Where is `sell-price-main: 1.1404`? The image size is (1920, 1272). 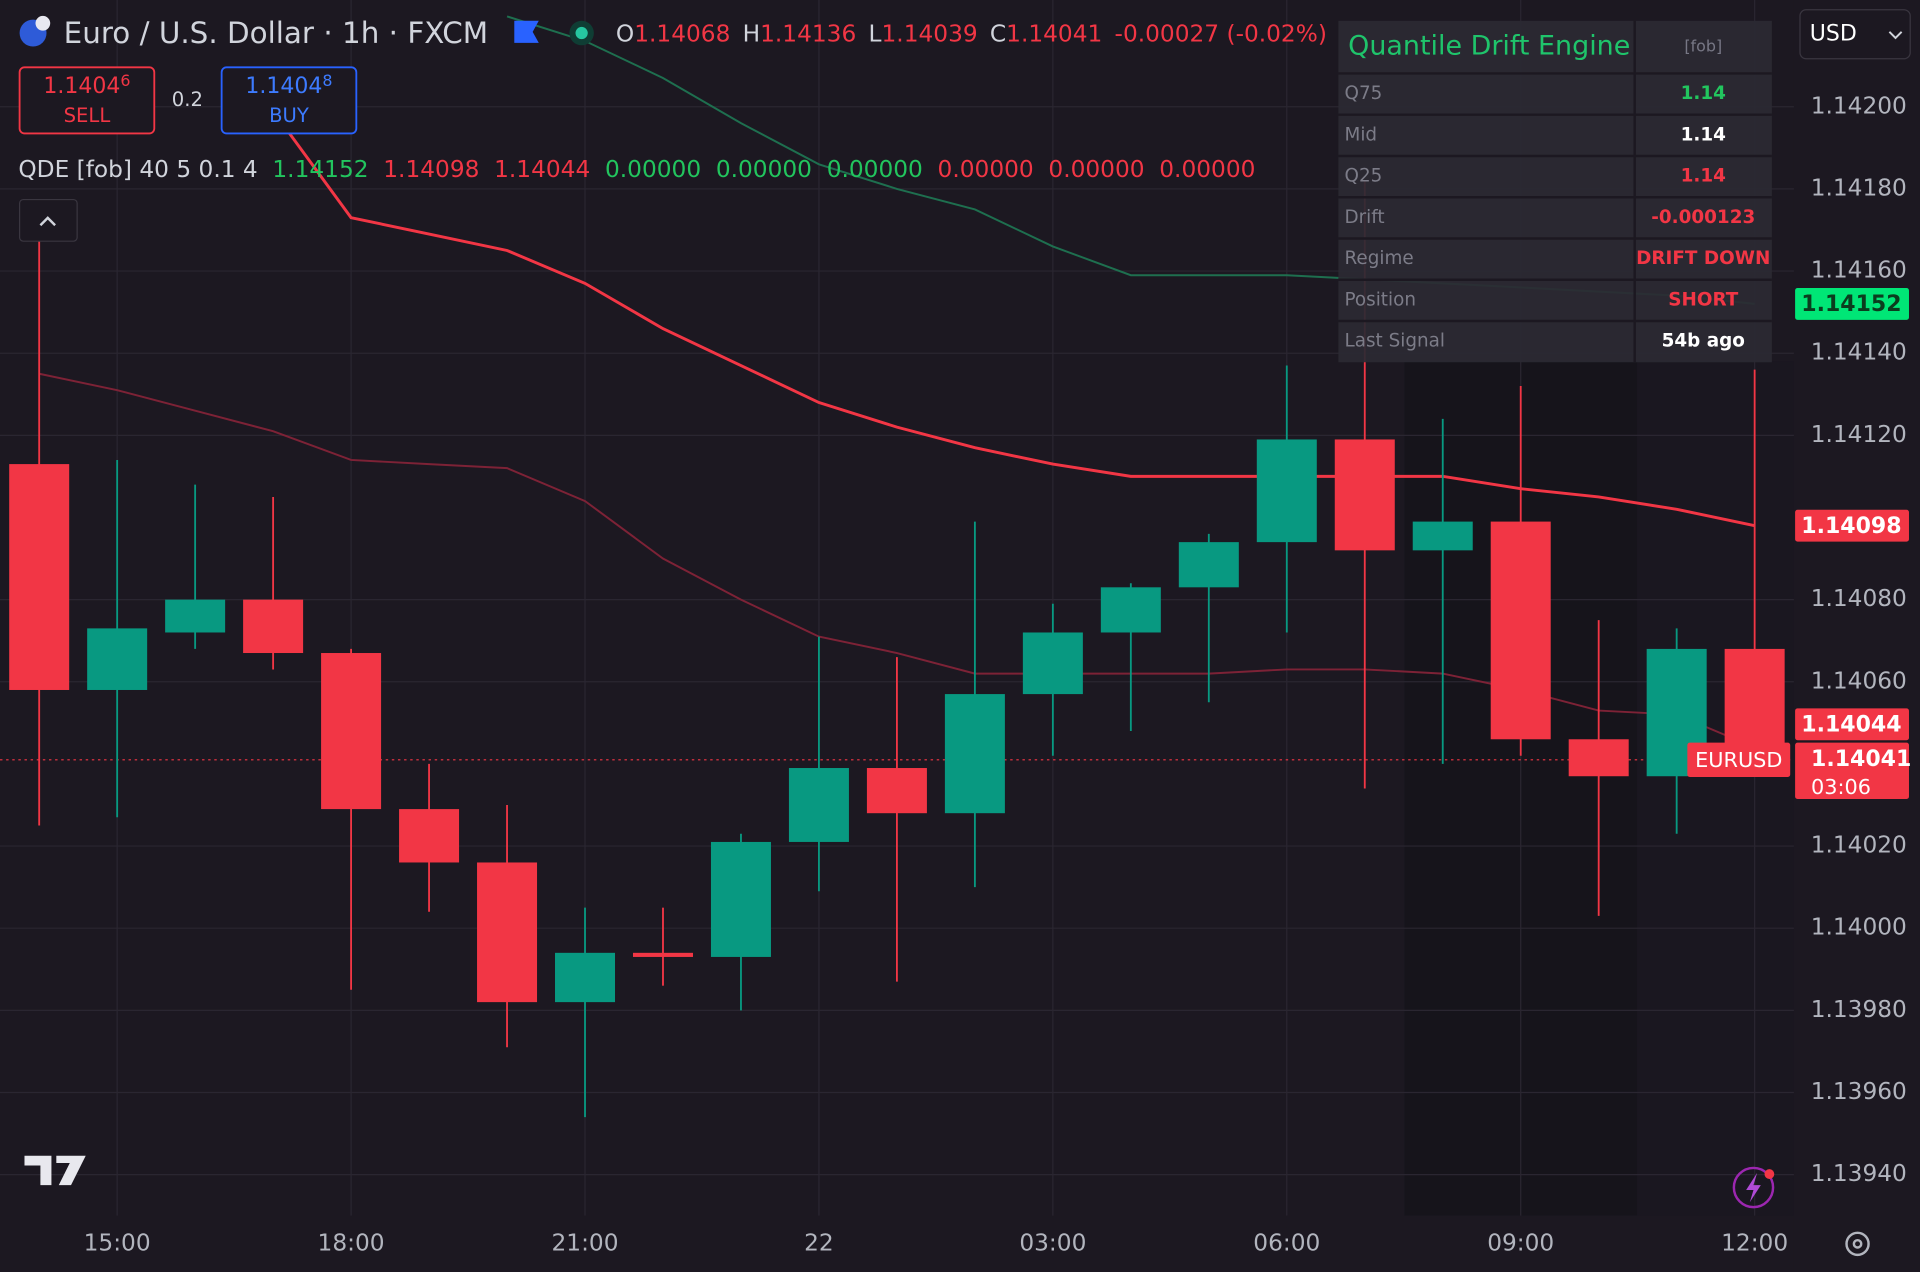 sell-price-main: 1.1404 is located at coordinates (81, 86).